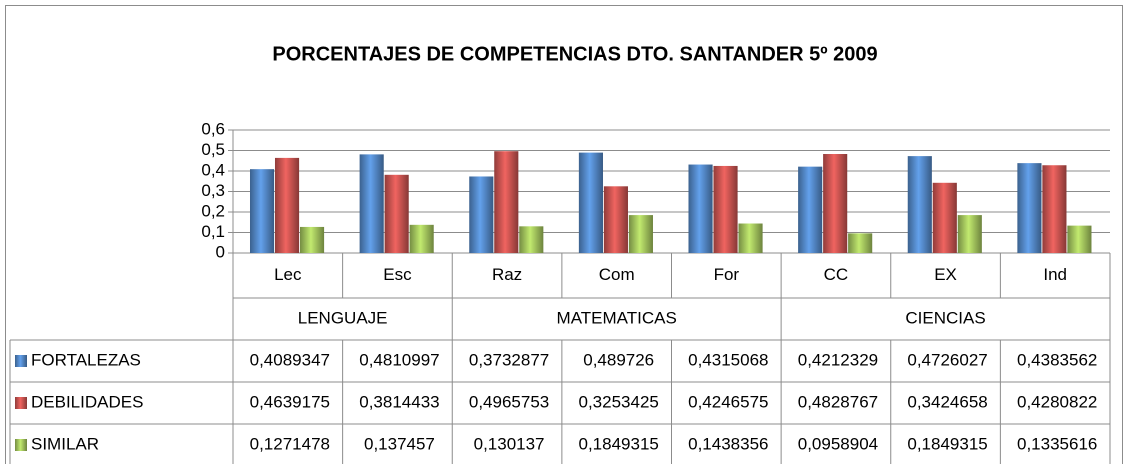 The width and height of the screenshot is (1128, 464). I want to click on table-value: 0,130137, so click(509, 443).